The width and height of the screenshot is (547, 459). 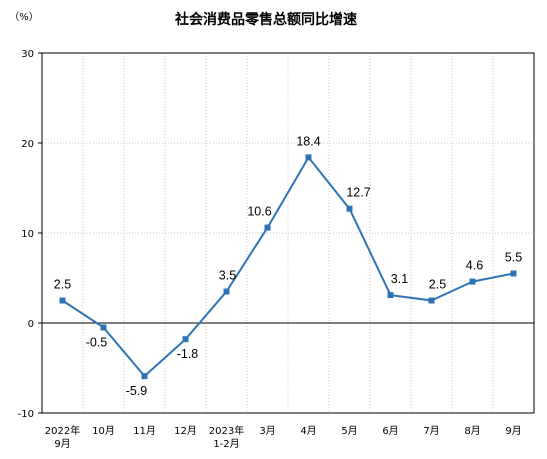 I want to click on y-tick-label: -10, so click(x=26, y=414).